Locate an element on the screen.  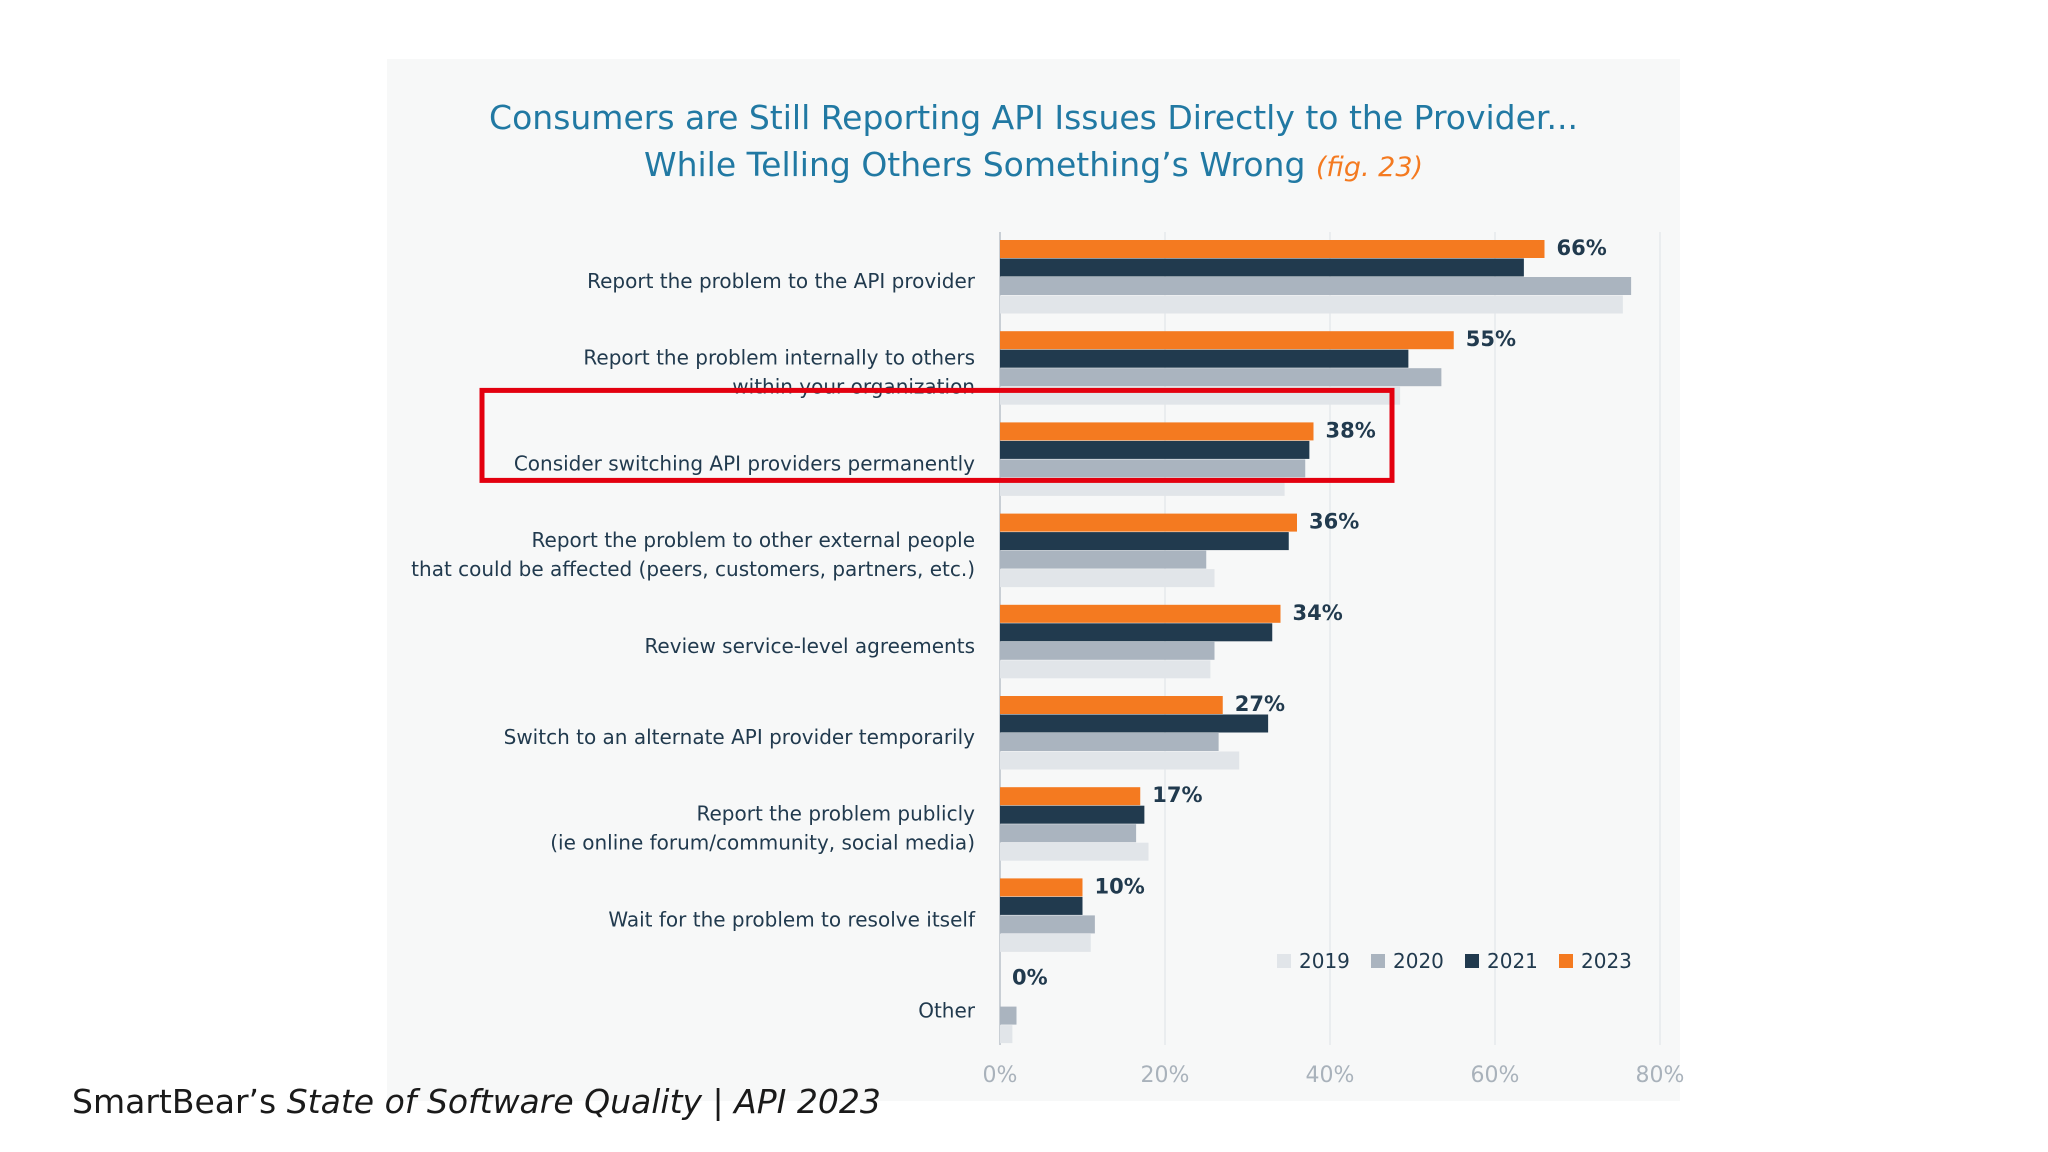
highlight-box-layer is located at coordinates (937, 435).